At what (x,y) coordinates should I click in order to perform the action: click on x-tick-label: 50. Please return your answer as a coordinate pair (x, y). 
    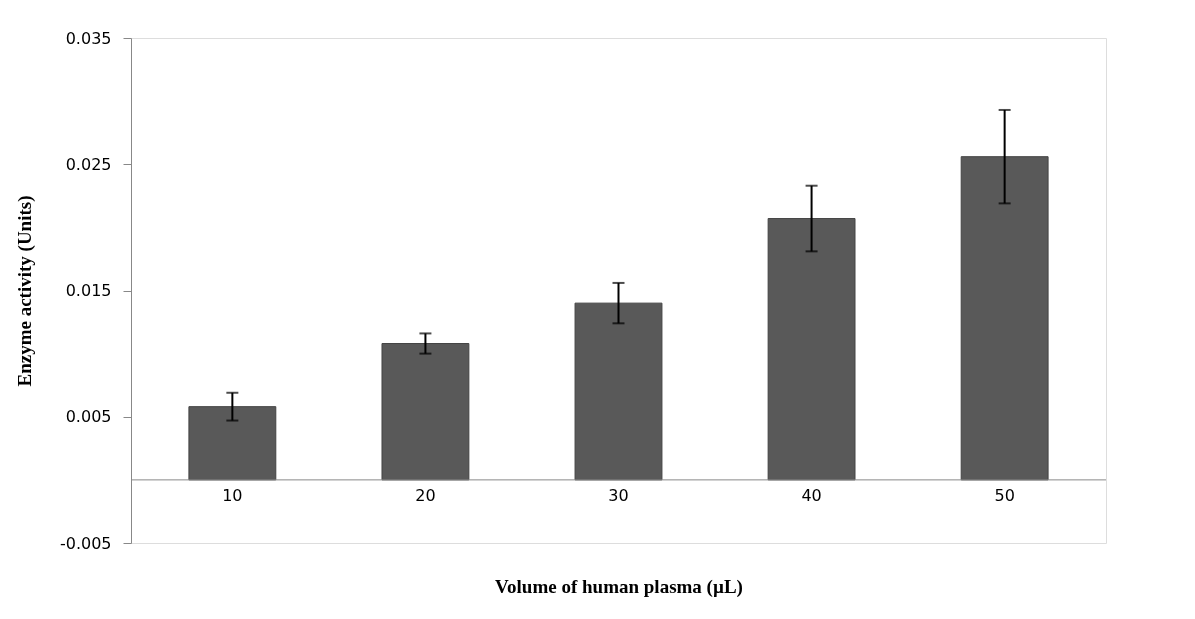
    Looking at the image, I should click on (1004, 496).